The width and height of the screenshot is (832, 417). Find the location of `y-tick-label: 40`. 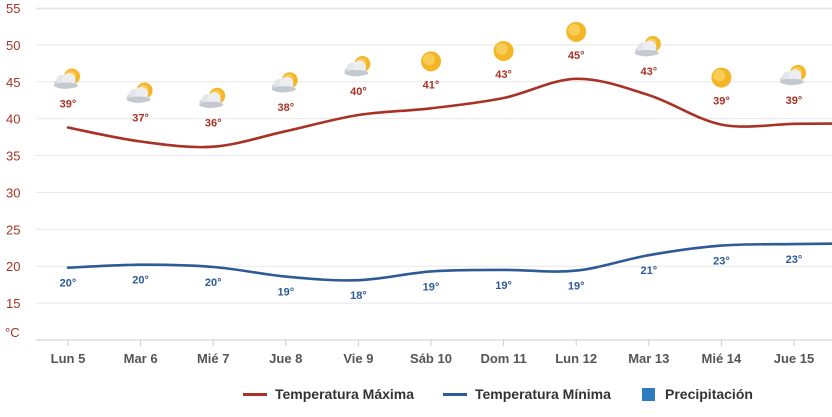

y-tick-label: 40 is located at coordinates (13, 119).